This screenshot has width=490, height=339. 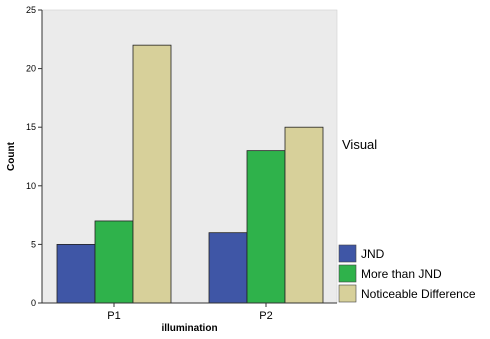 What do you see at coordinates (304, 215) in the screenshot?
I see `bar-p2-noticeable-difference` at bounding box center [304, 215].